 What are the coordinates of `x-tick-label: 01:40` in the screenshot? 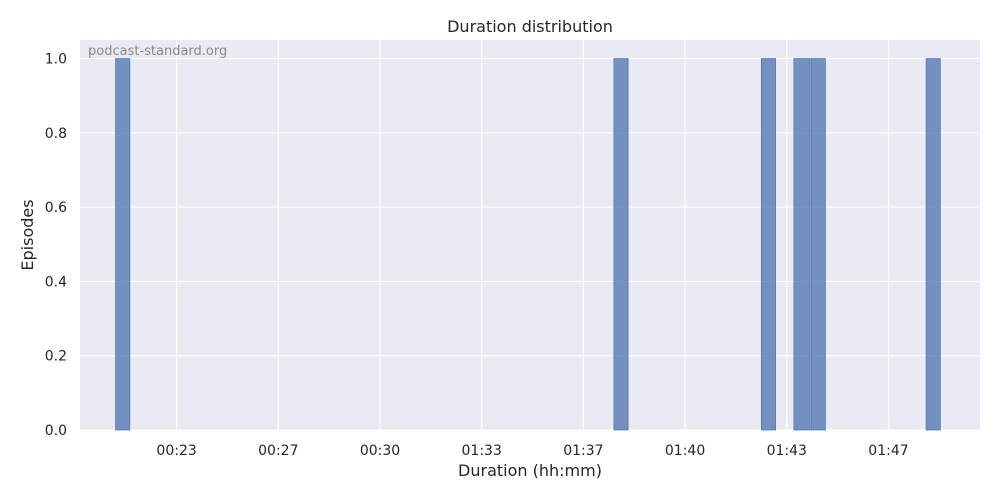 It's located at (685, 451).